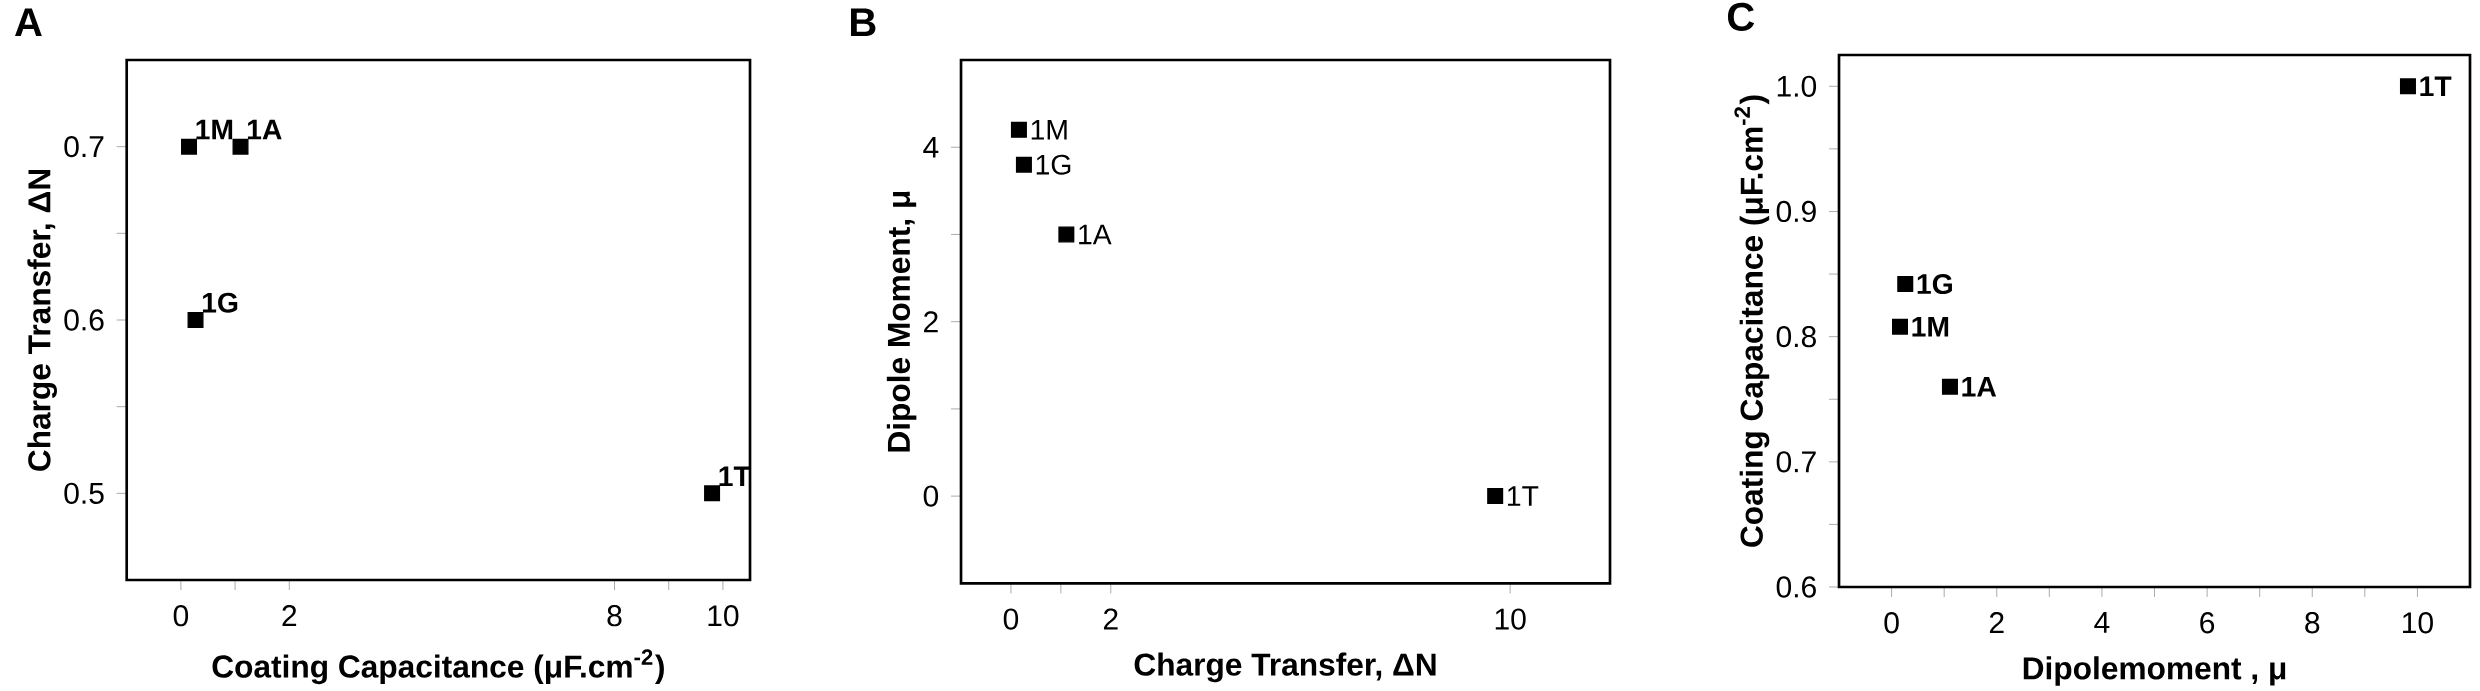 This screenshot has width=2480, height=691. Describe the element at coordinates (1285, 667) in the screenshot. I see `x-axis-title: Charge Transfer, ΔN` at that location.